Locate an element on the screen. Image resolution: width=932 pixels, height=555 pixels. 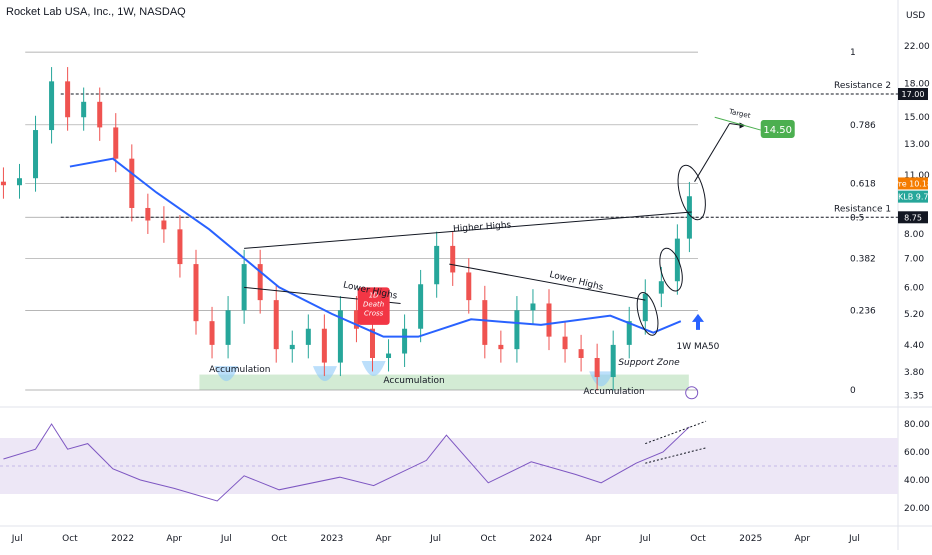
price-tag-label: Pre 10.18 is located at coordinates (913, 183).